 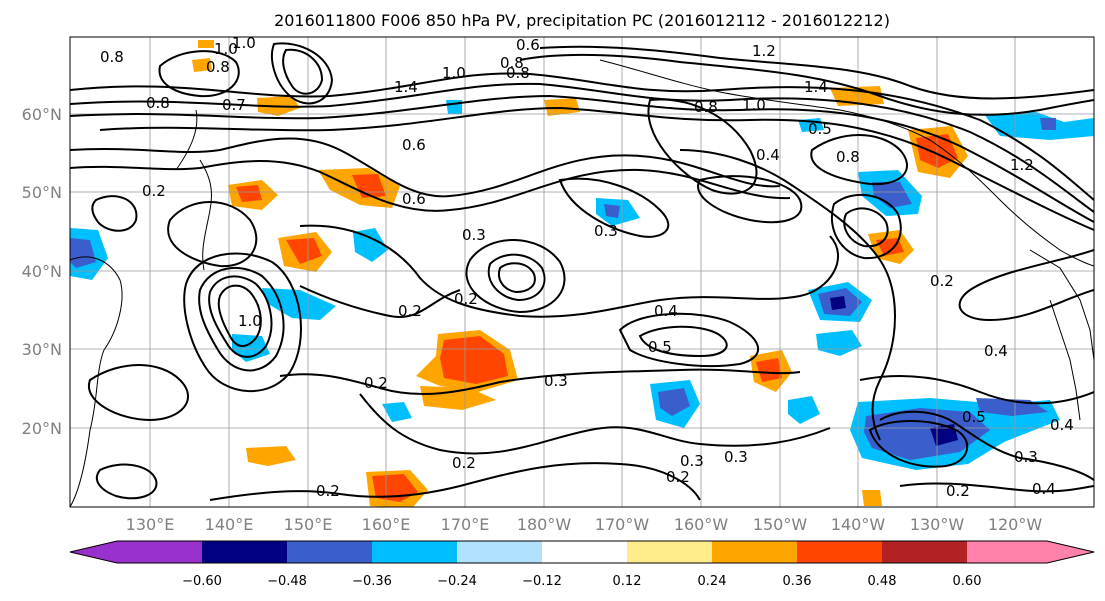 What do you see at coordinates (308, 524) in the screenshot?
I see `lon-label: 150°E` at bounding box center [308, 524].